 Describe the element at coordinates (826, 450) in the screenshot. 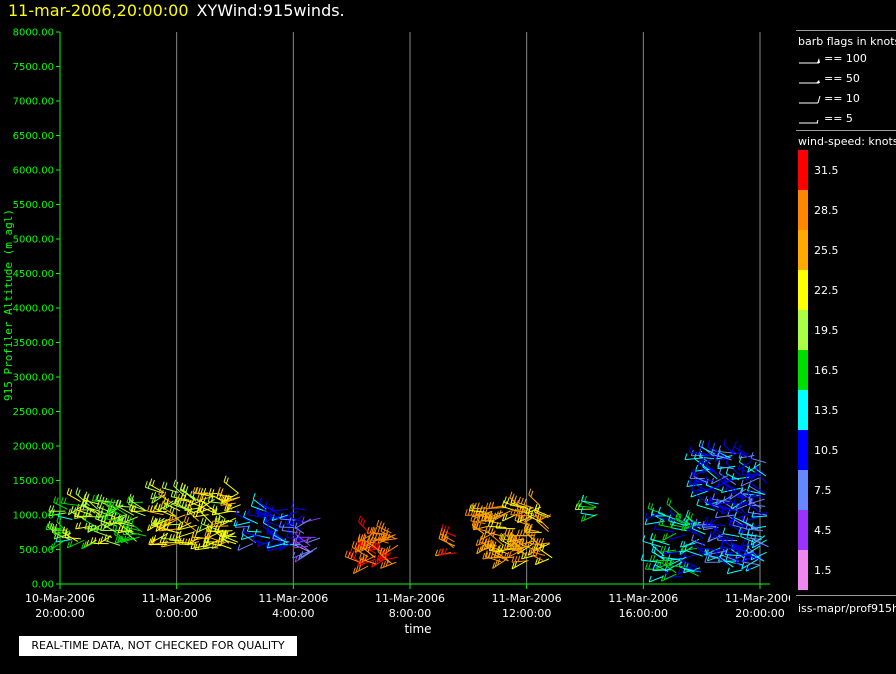

I see `colorbar-label: 10.5` at that location.